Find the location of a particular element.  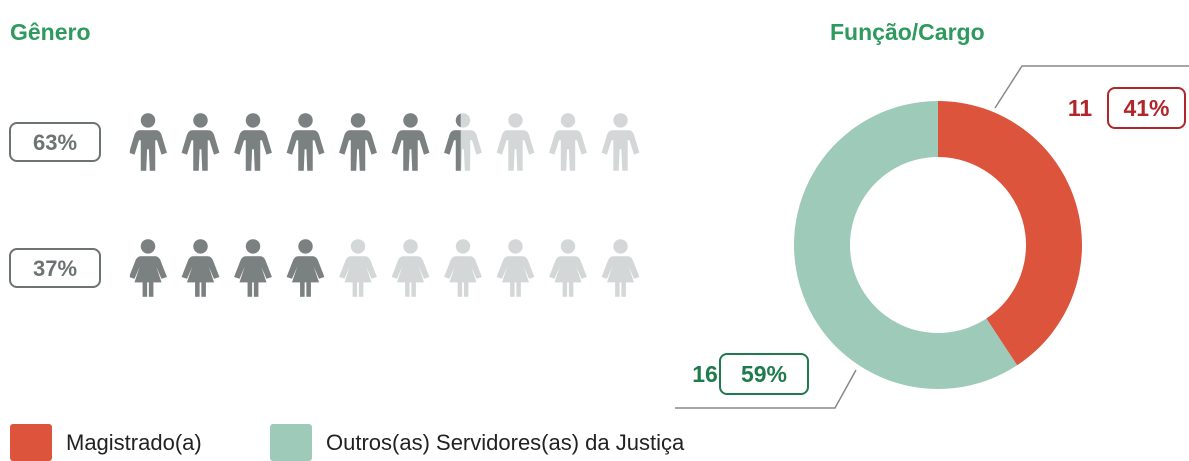

value-label: 63% is located at coordinates (55, 142).